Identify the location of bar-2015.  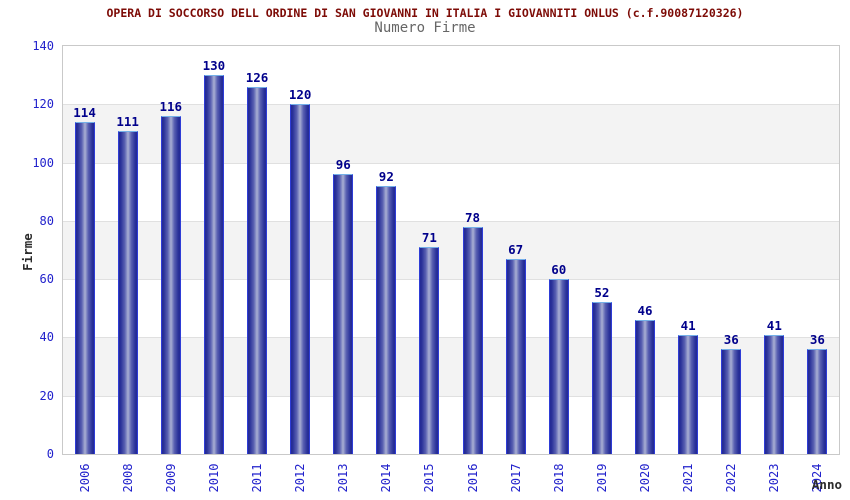
(429, 350).